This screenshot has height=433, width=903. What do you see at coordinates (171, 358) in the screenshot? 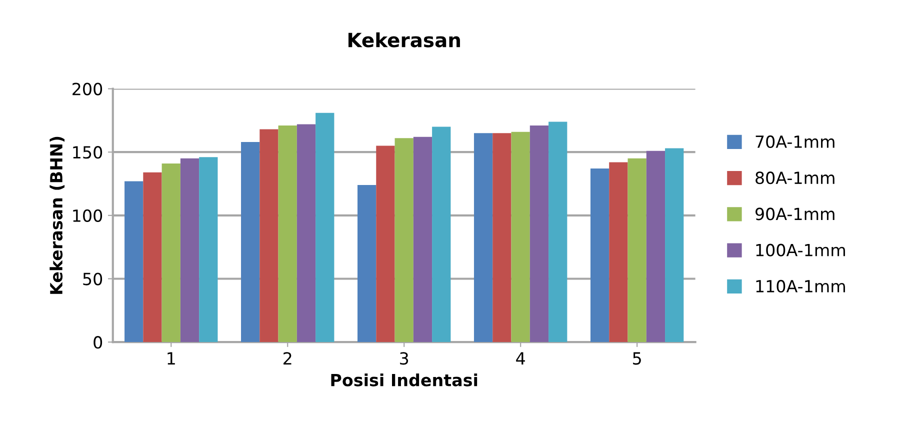
I see `x-tick-label: 1` at bounding box center [171, 358].